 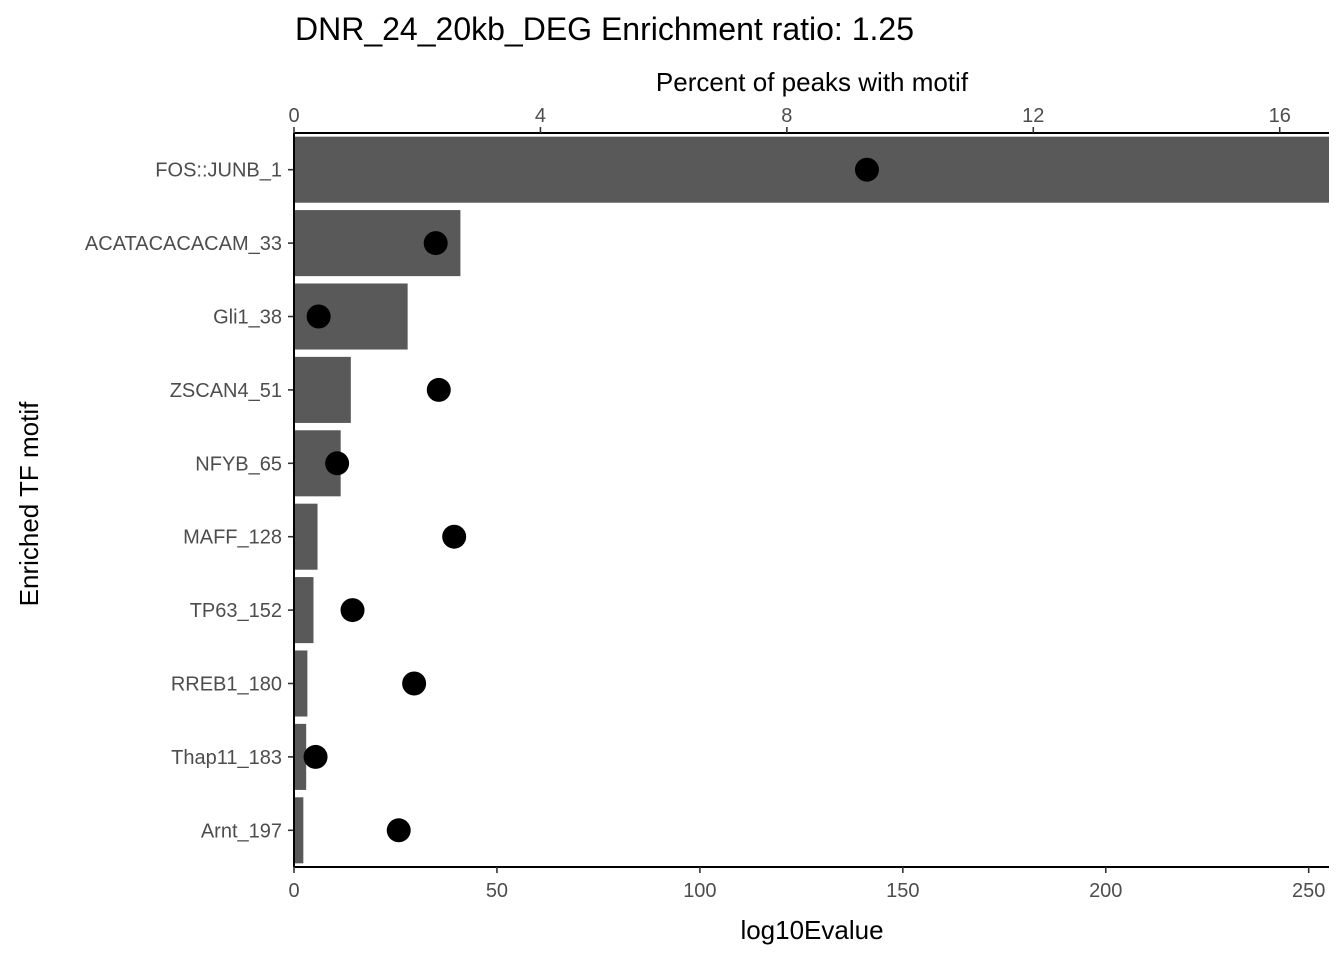 What do you see at coordinates (1308, 891) in the screenshot?
I see `x-tick-label: 250` at bounding box center [1308, 891].